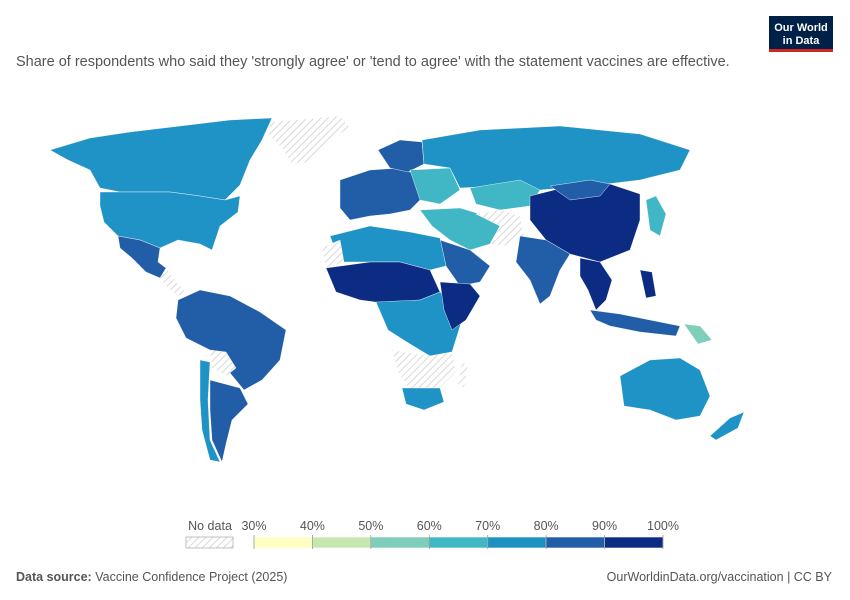 Image resolution: width=850 pixels, height=600 pixels. I want to click on no-data-swatch, so click(209, 542).